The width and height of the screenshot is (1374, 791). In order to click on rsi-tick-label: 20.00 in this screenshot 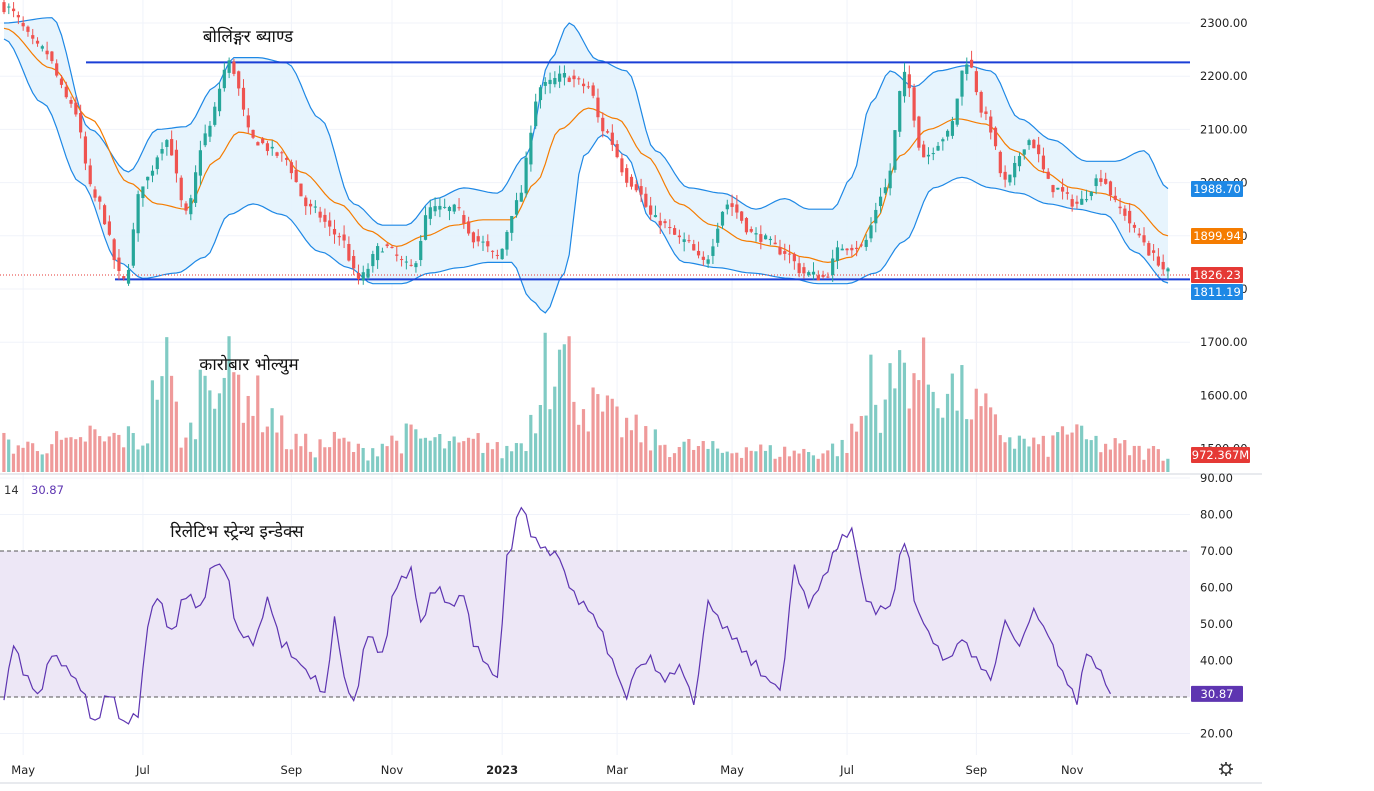, I will do `click(1216, 734)`.